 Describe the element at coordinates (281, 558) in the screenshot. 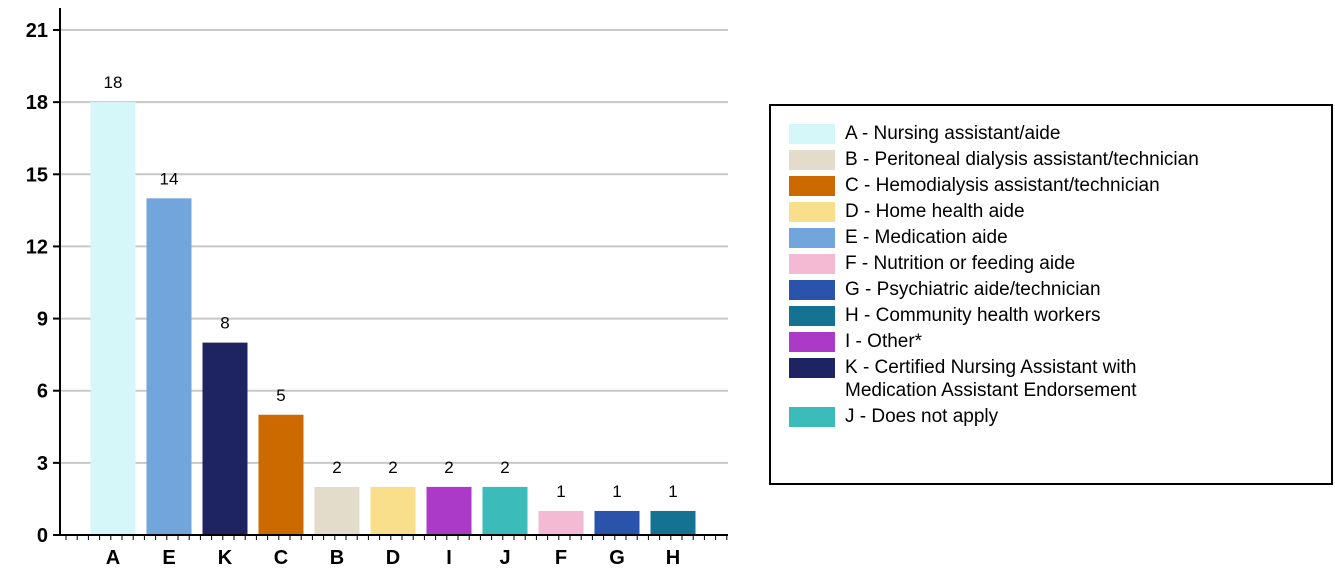

I see `x-tick-label: C` at that location.